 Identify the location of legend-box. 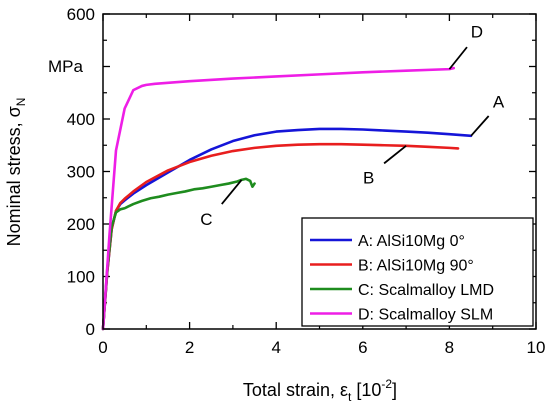
(417, 272).